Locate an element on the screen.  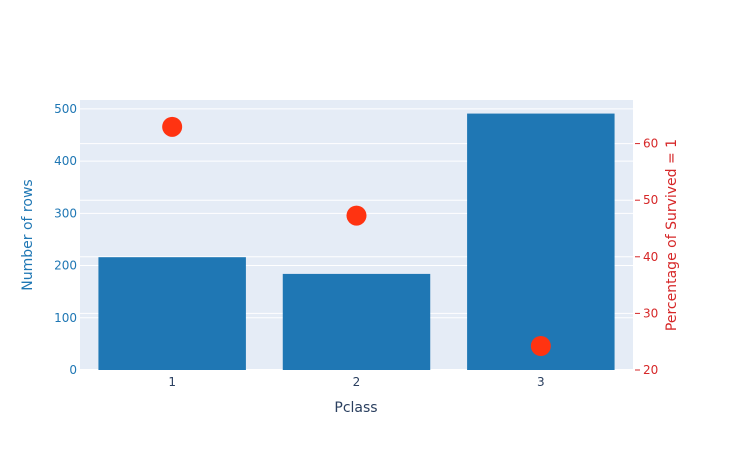
y-tick-label: 500 is located at coordinates (65, 109).